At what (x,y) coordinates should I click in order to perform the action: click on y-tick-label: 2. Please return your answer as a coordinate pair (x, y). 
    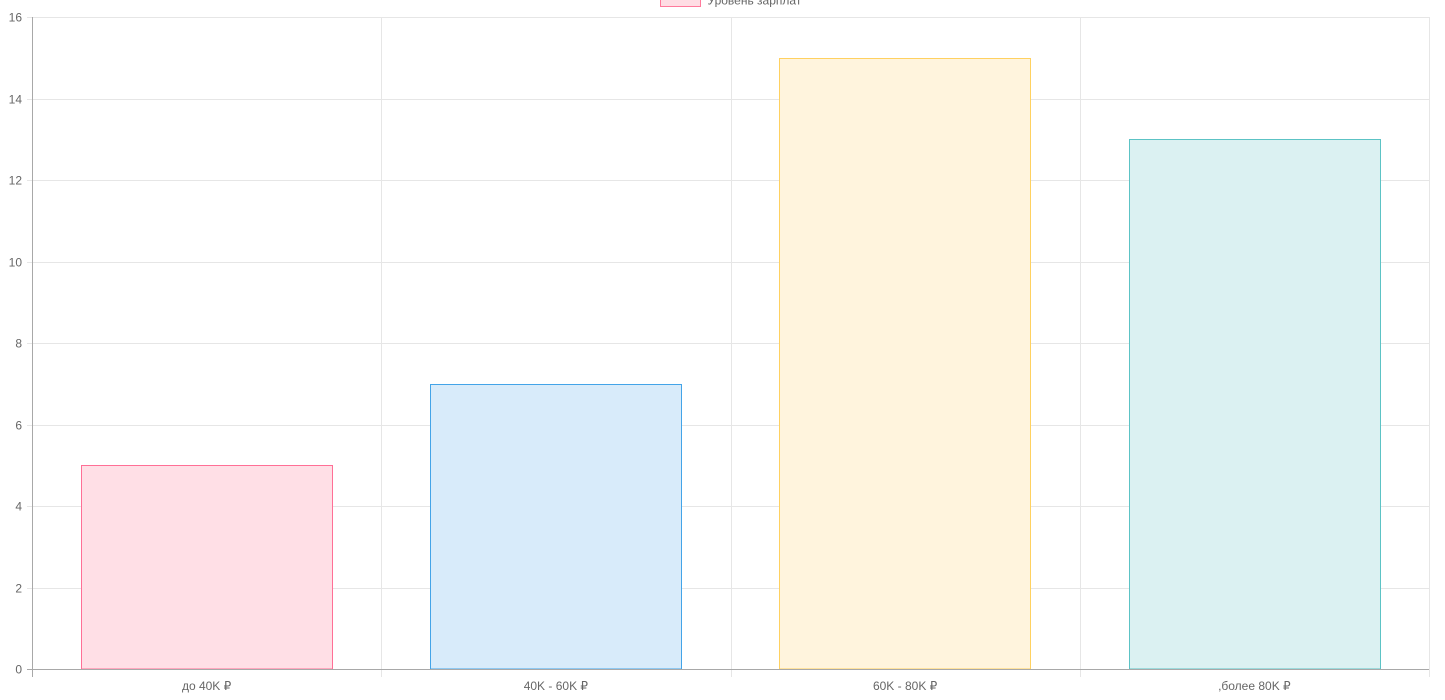
    Looking at the image, I should click on (18, 589).